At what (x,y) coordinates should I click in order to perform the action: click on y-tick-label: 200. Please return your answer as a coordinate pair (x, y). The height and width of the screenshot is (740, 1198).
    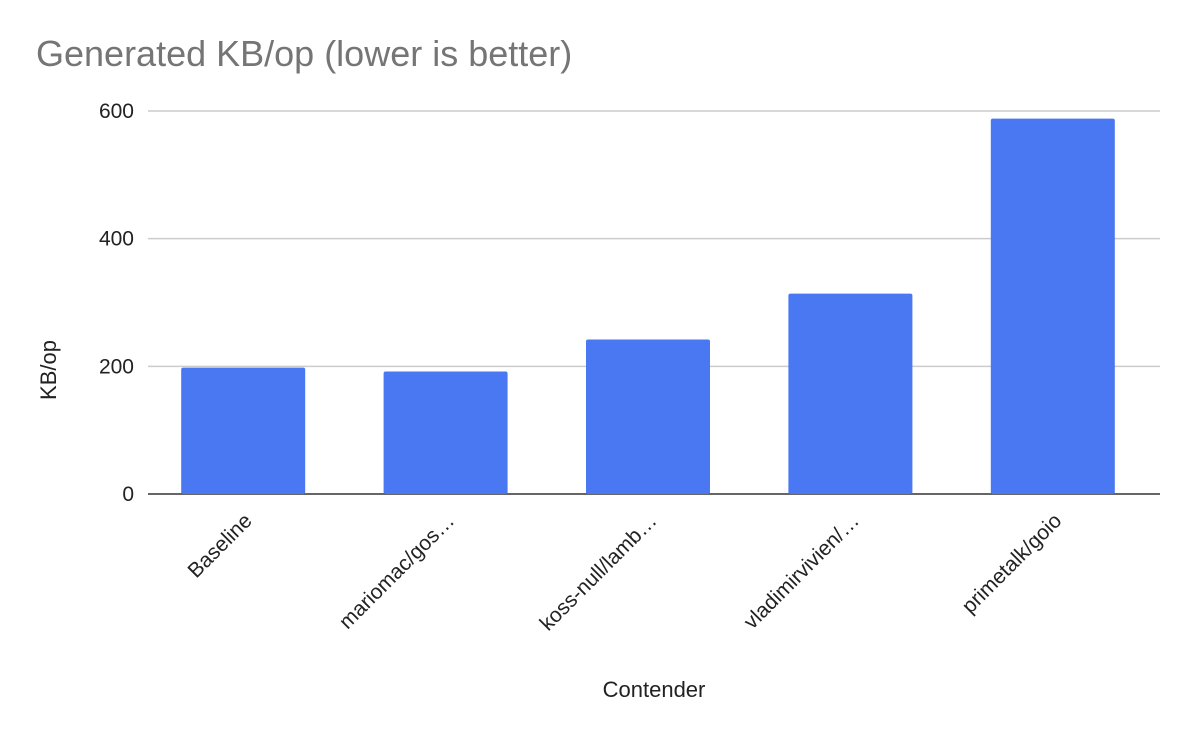
    Looking at the image, I should click on (116, 366).